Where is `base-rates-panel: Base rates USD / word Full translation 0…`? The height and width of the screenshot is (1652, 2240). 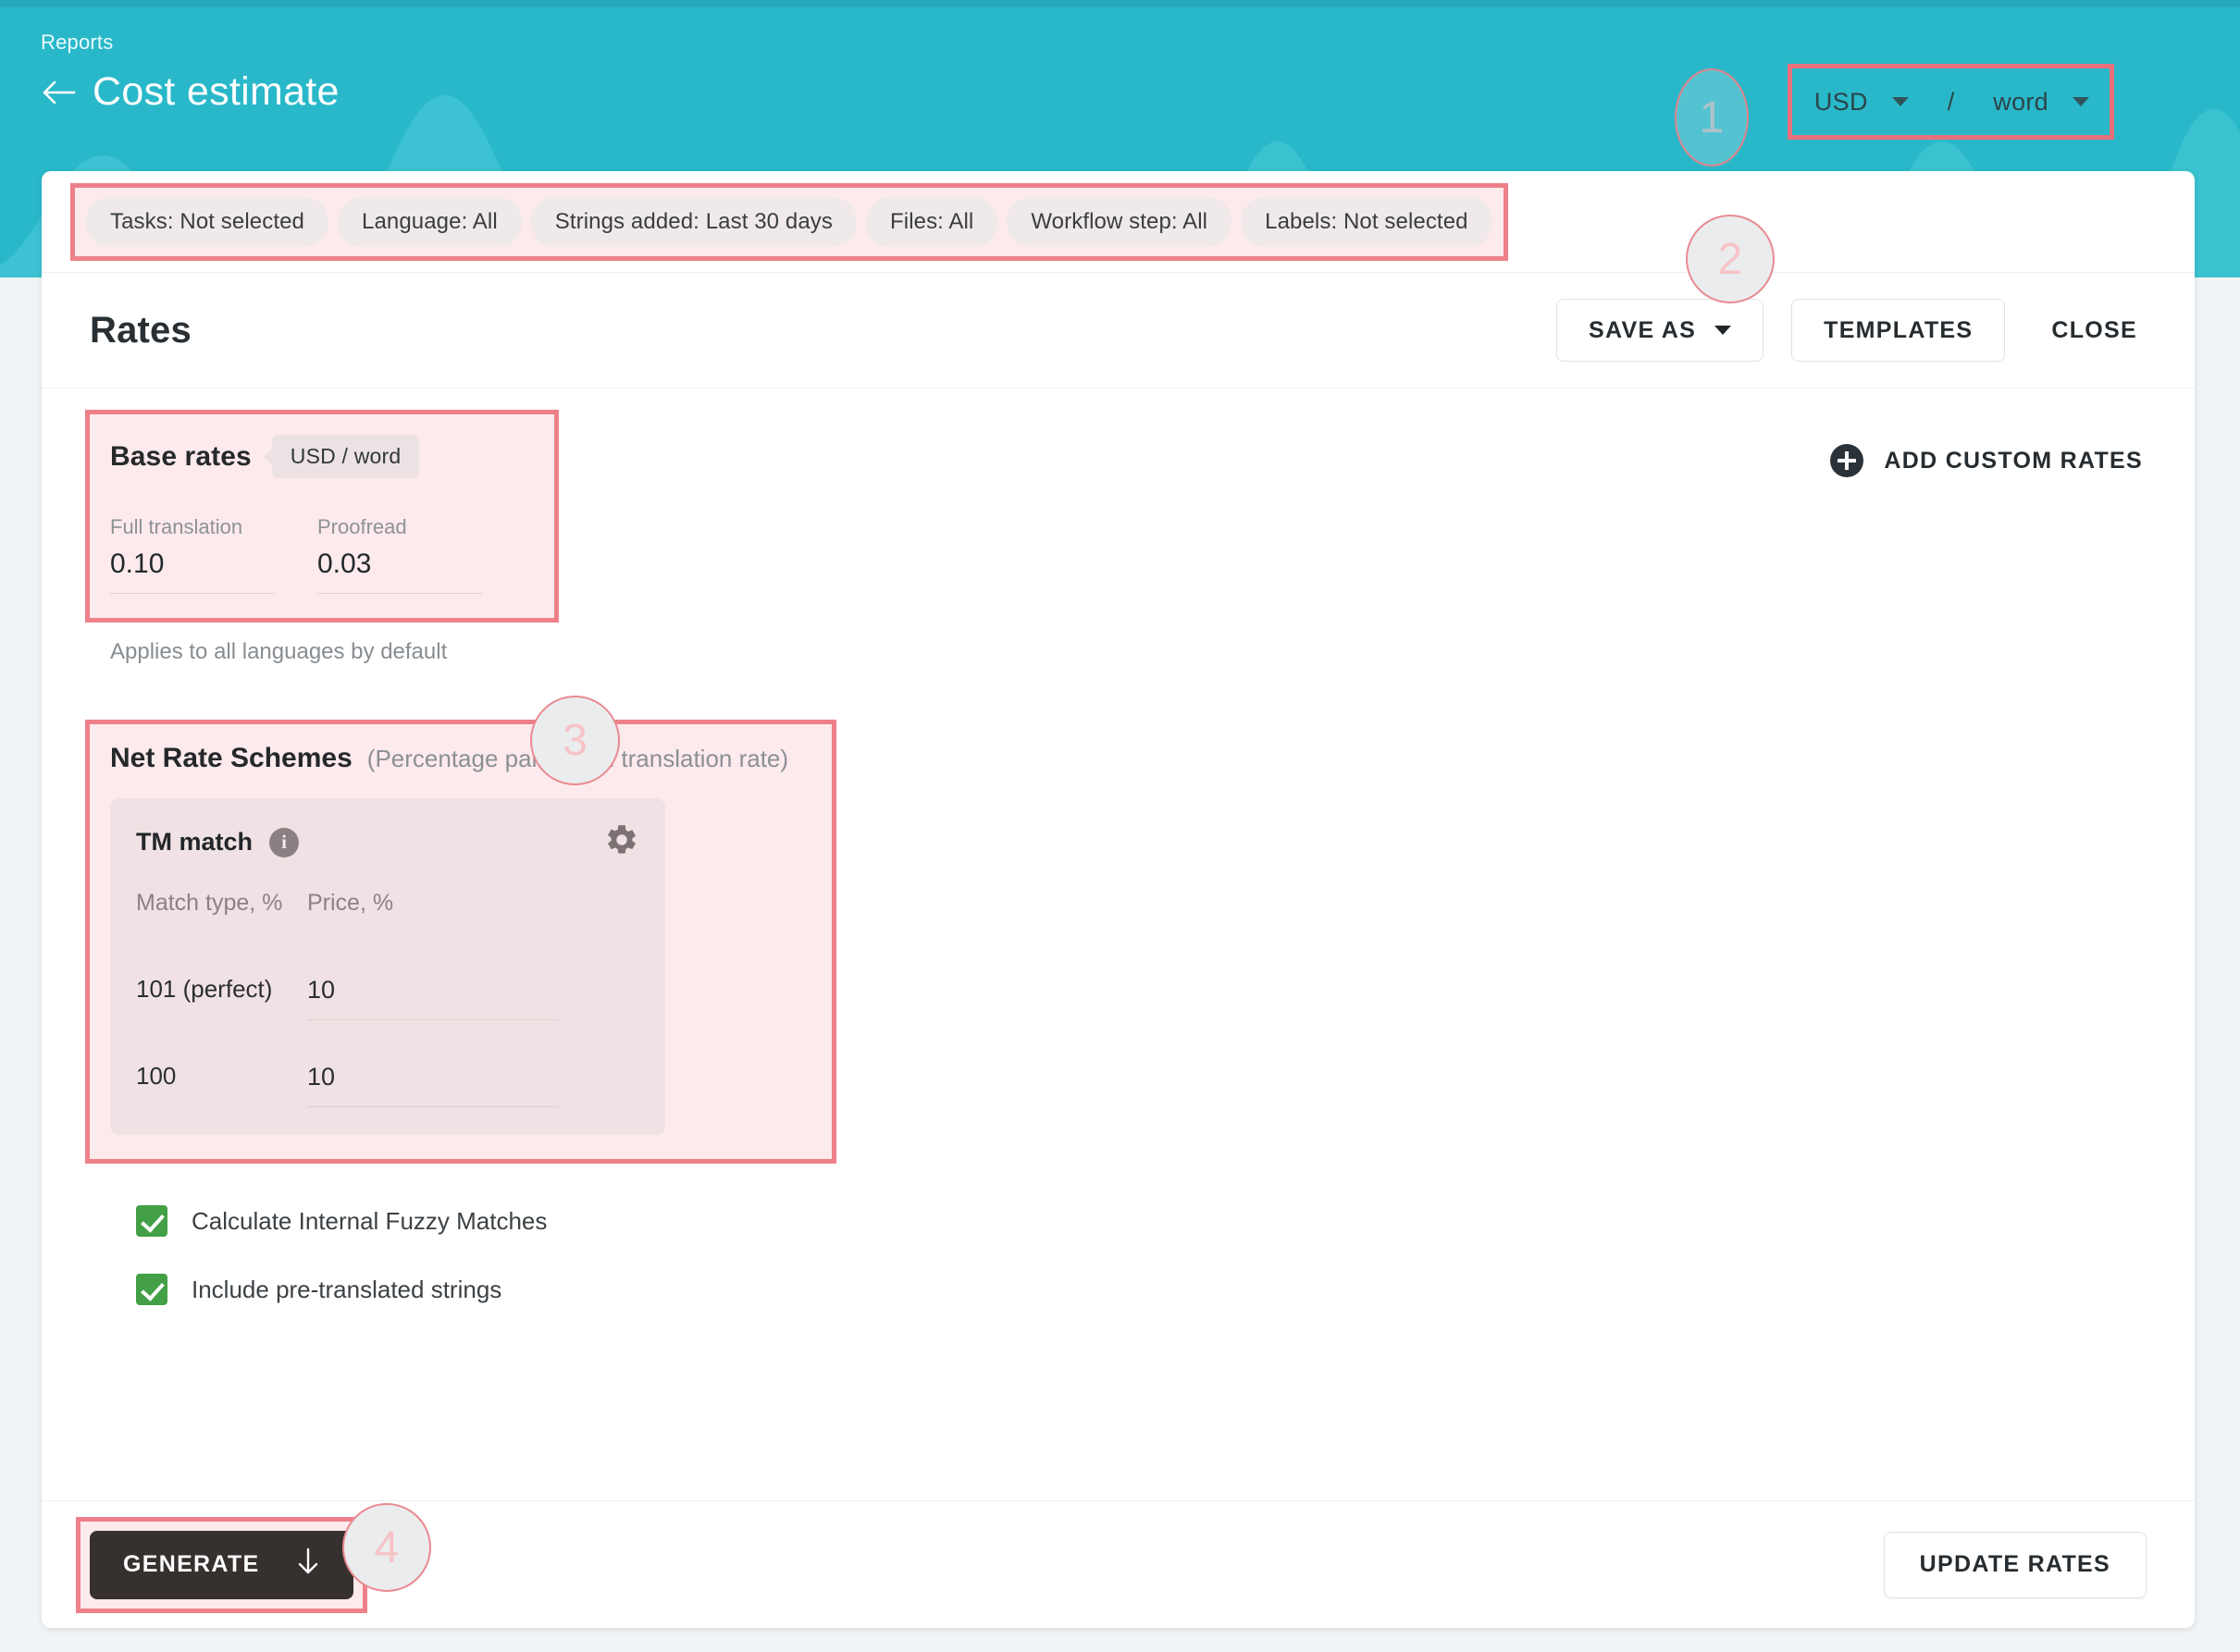
base-rates-panel: Base rates USD / word Full translation 0… is located at coordinates (322, 516).